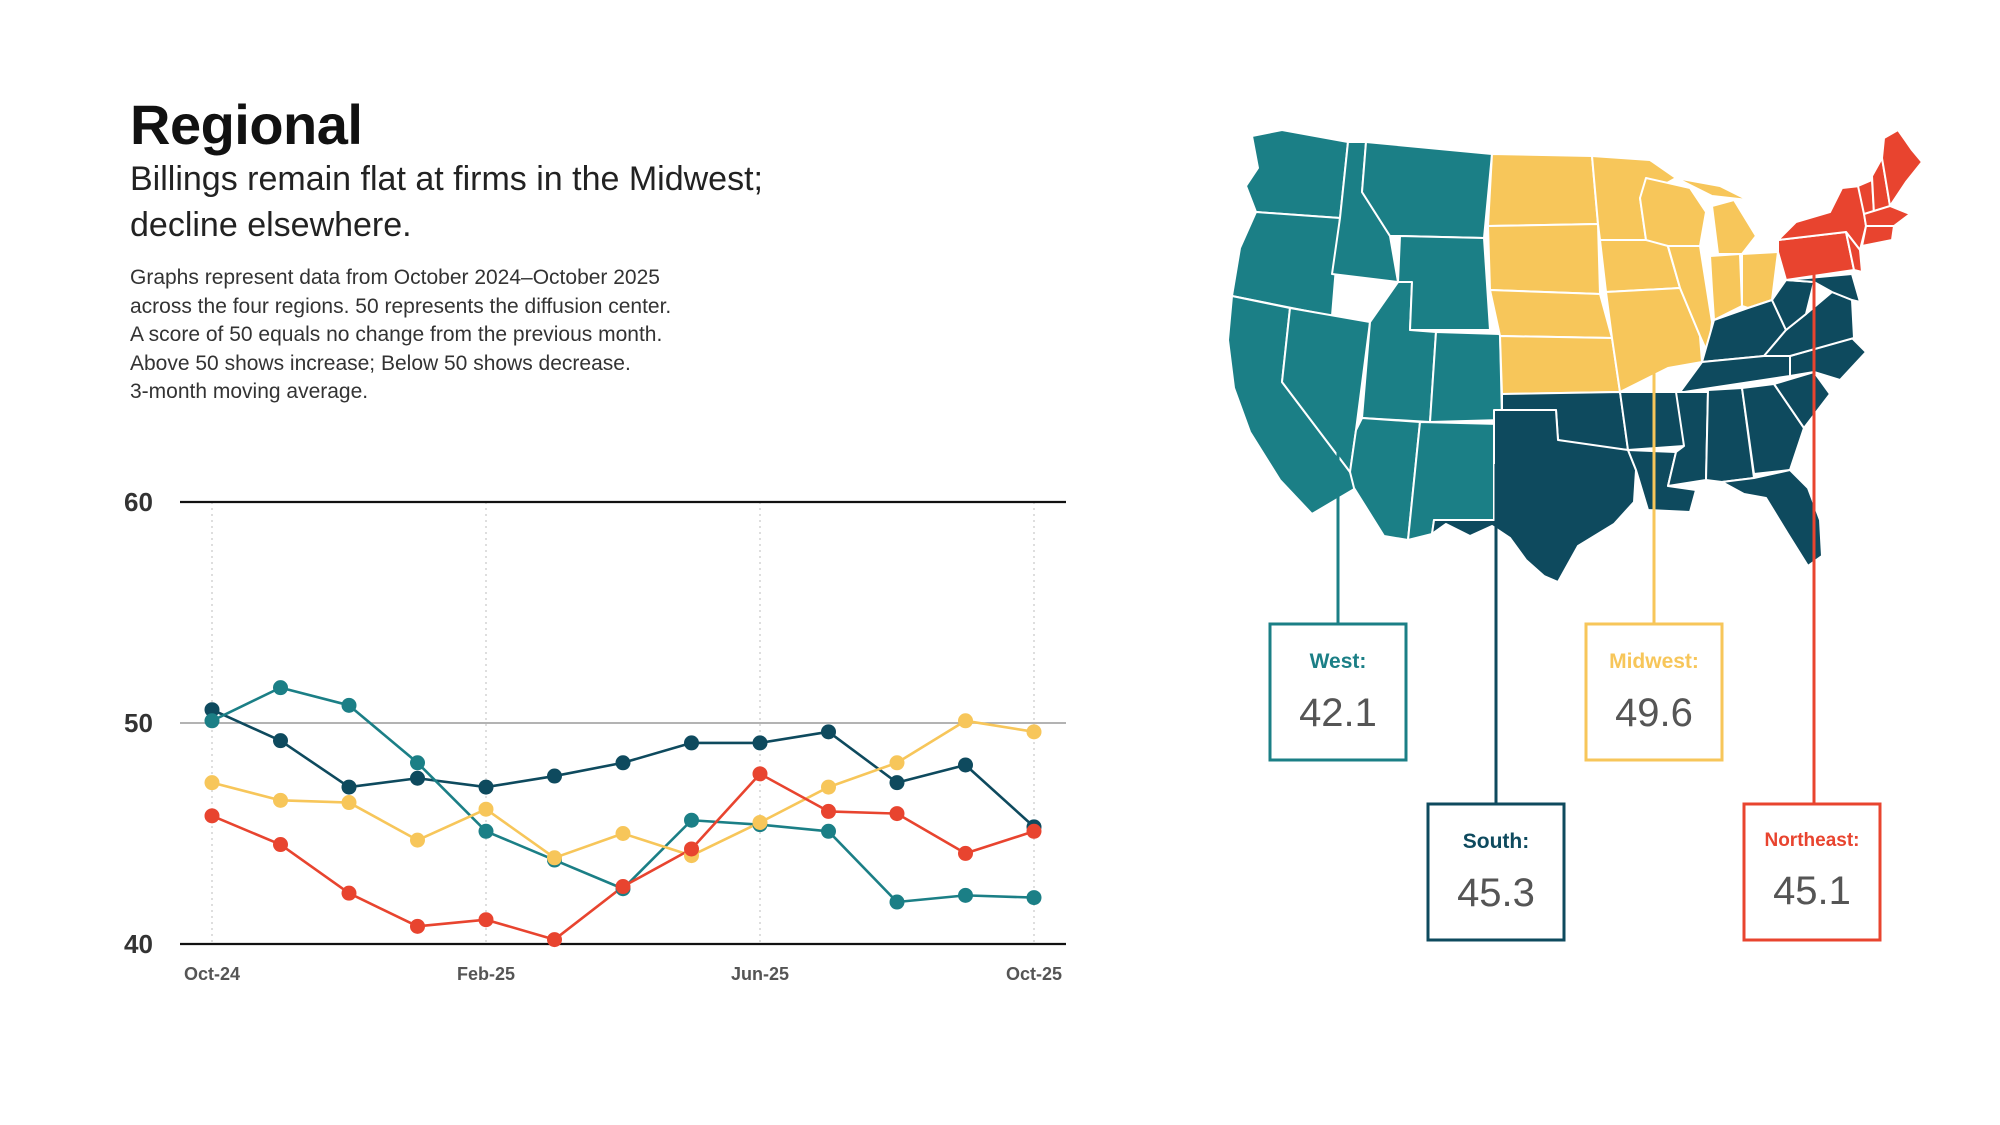 The width and height of the screenshot is (2000, 1125). Describe the element at coordinates (1654, 661) in the screenshot. I see `callout-label-midwest: Midwest:` at that location.